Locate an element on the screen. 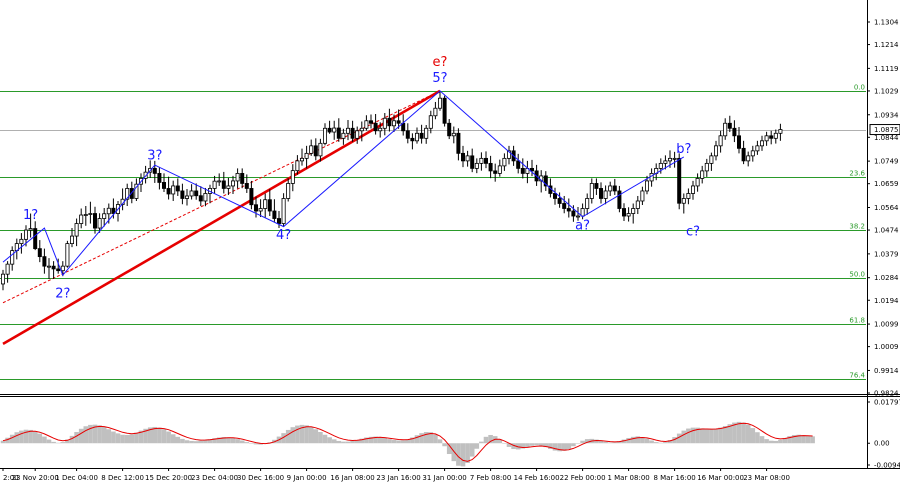 Image resolution: width=900 pixels, height=485 pixels. osc-signal-line is located at coordinates (407, 442).